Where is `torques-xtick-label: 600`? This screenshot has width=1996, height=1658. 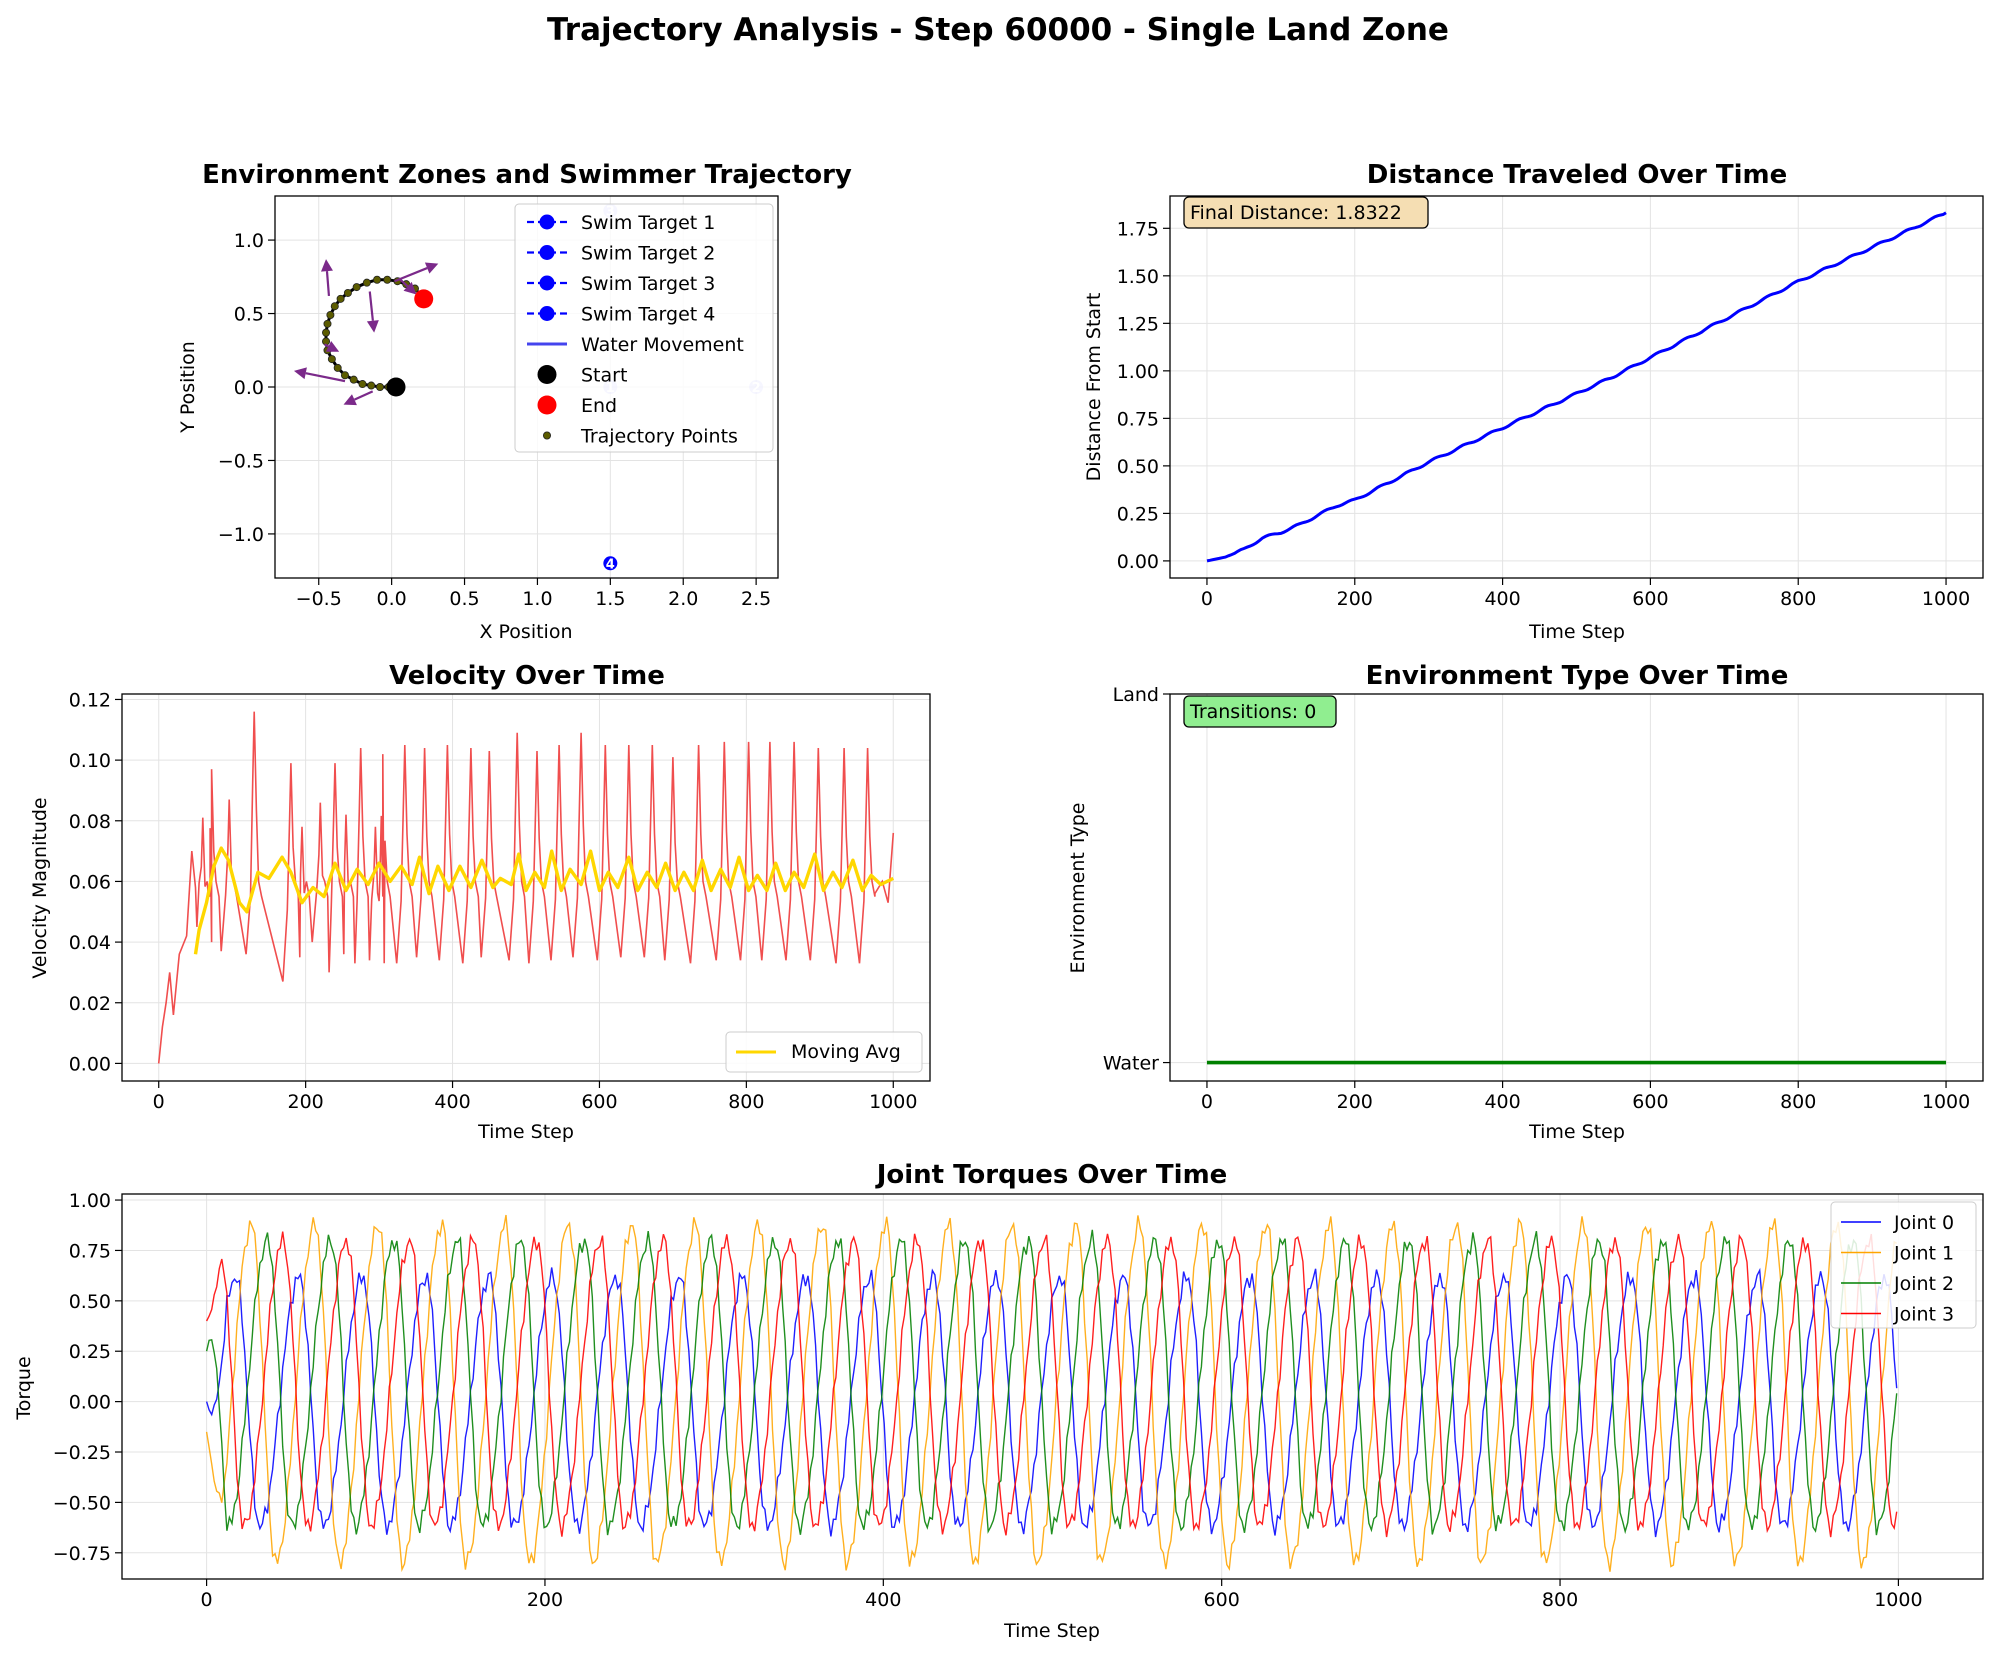
torques-xtick-label: 600 is located at coordinates (1222, 1600).